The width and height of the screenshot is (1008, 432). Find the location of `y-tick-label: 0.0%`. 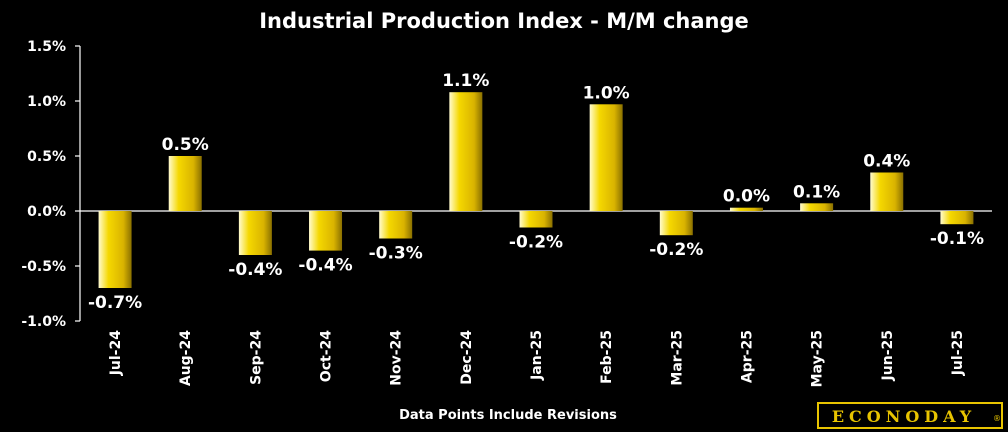

y-tick-label: 0.0% is located at coordinates (46, 212).